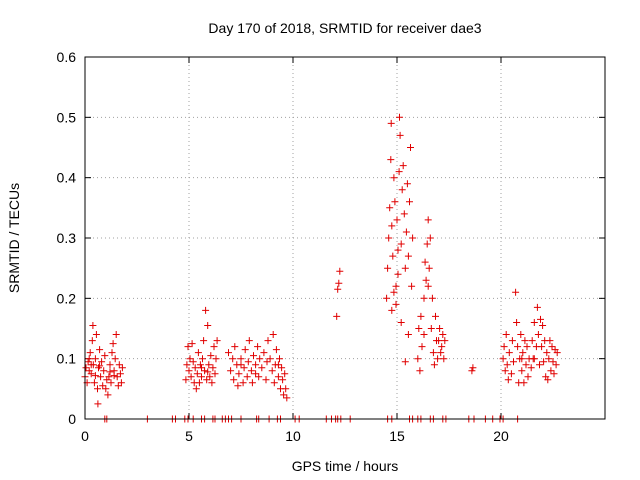 Image resolution: width=640 pixels, height=480 pixels. I want to click on x-tick-label: 10, so click(293, 436).